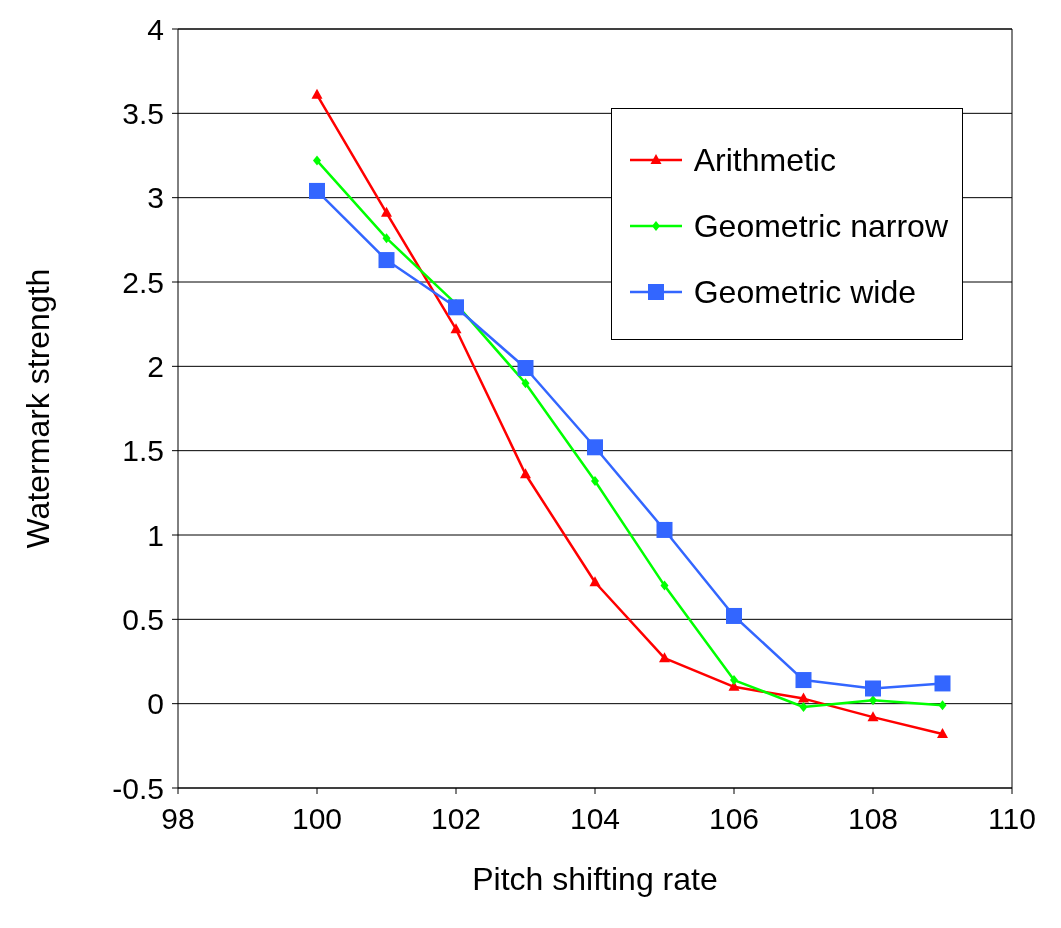 The height and width of the screenshot is (928, 1061). What do you see at coordinates (143, 451) in the screenshot?
I see `y-tick-label: 1.5` at bounding box center [143, 451].